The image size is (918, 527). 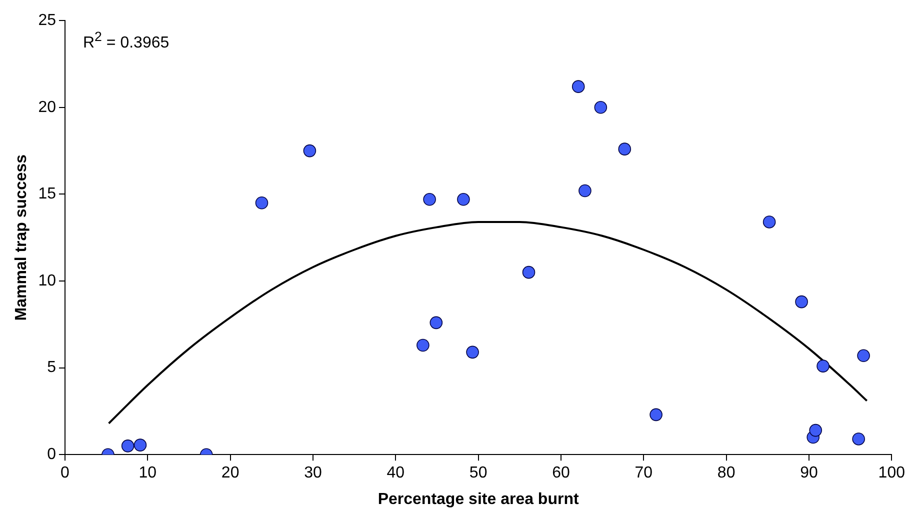 I want to click on x-tick-label: 80, so click(x=726, y=473).